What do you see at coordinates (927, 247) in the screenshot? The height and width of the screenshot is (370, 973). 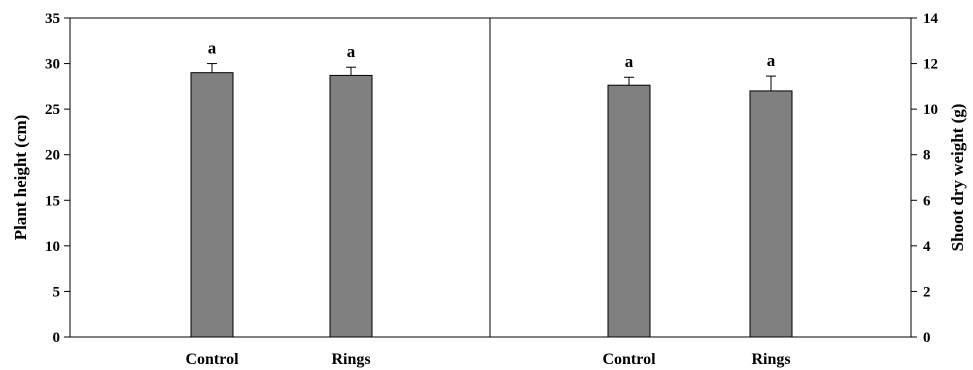 I see `y-tick-label: 4` at bounding box center [927, 247].